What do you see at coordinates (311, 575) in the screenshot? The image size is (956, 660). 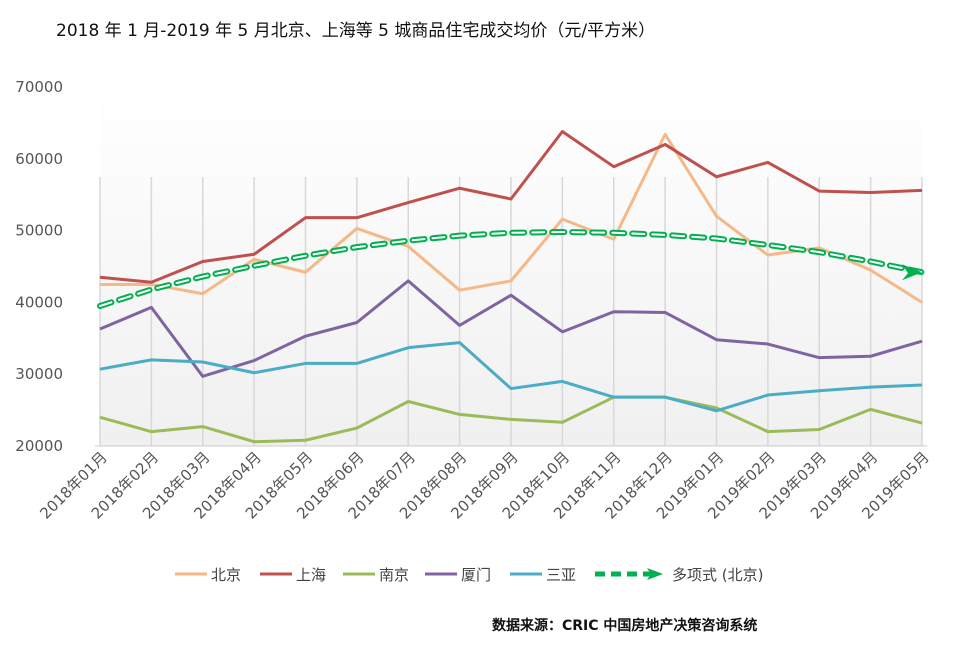 I see `legend-label: 上海` at bounding box center [311, 575].